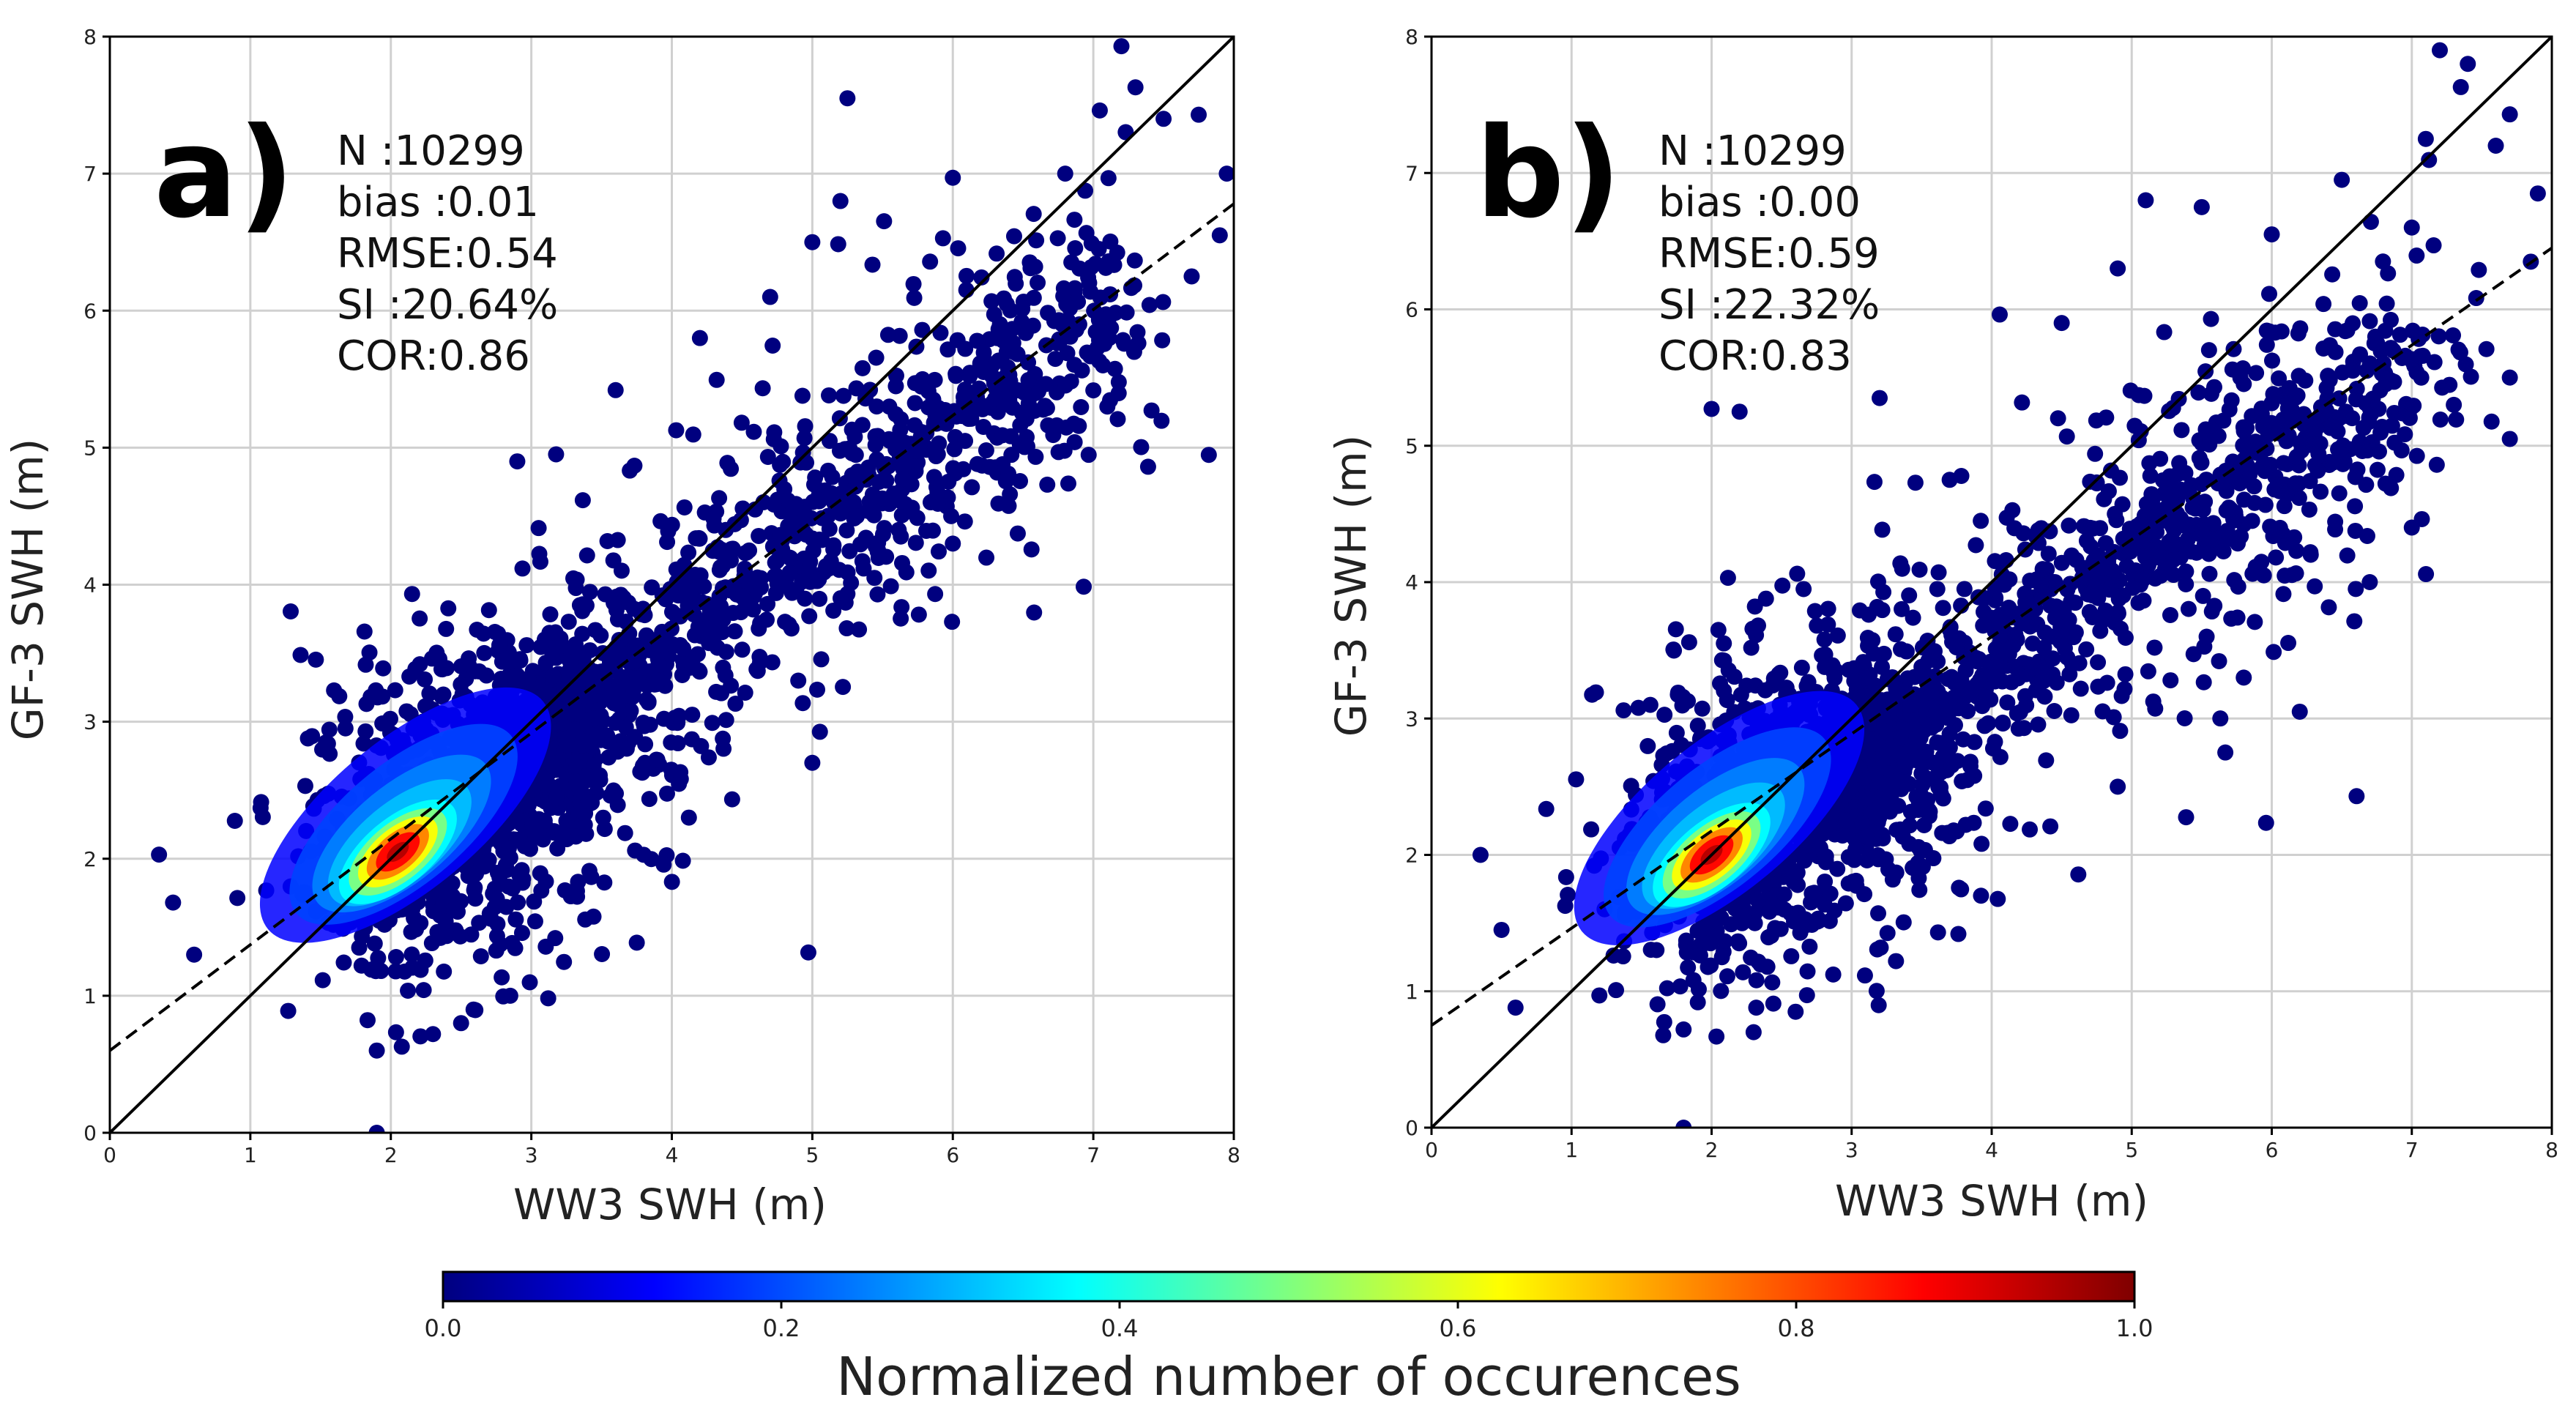 This screenshot has width=2576, height=1422. What do you see at coordinates (90, 585) in the screenshot?
I see `y-tick-label: 4` at bounding box center [90, 585].